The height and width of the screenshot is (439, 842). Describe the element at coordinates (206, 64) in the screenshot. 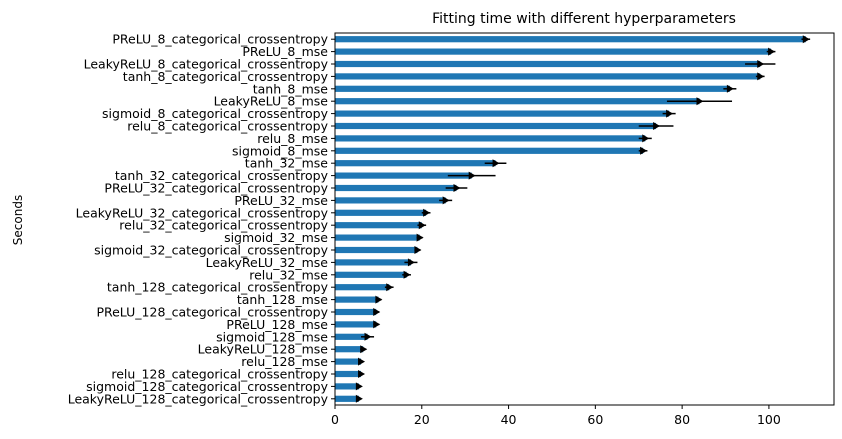

I see `y-tick-label: LeakyReLU_8_categorical_crossentropy` at that location.